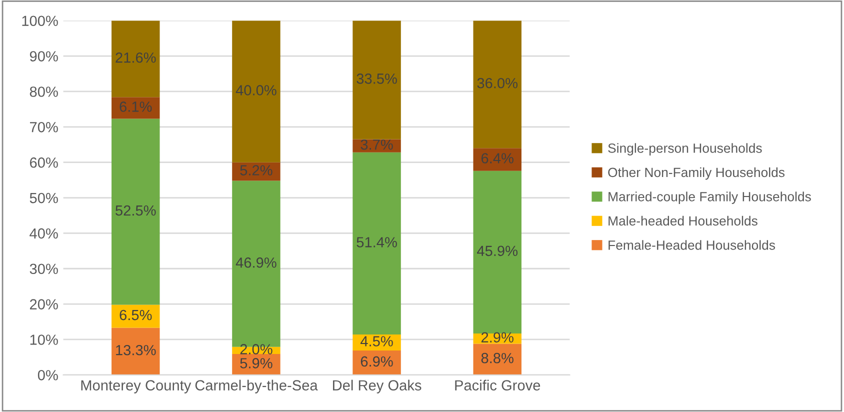 This screenshot has width=844, height=412. What do you see at coordinates (256, 262) in the screenshot?
I see `data-label: 46.9%` at bounding box center [256, 262].